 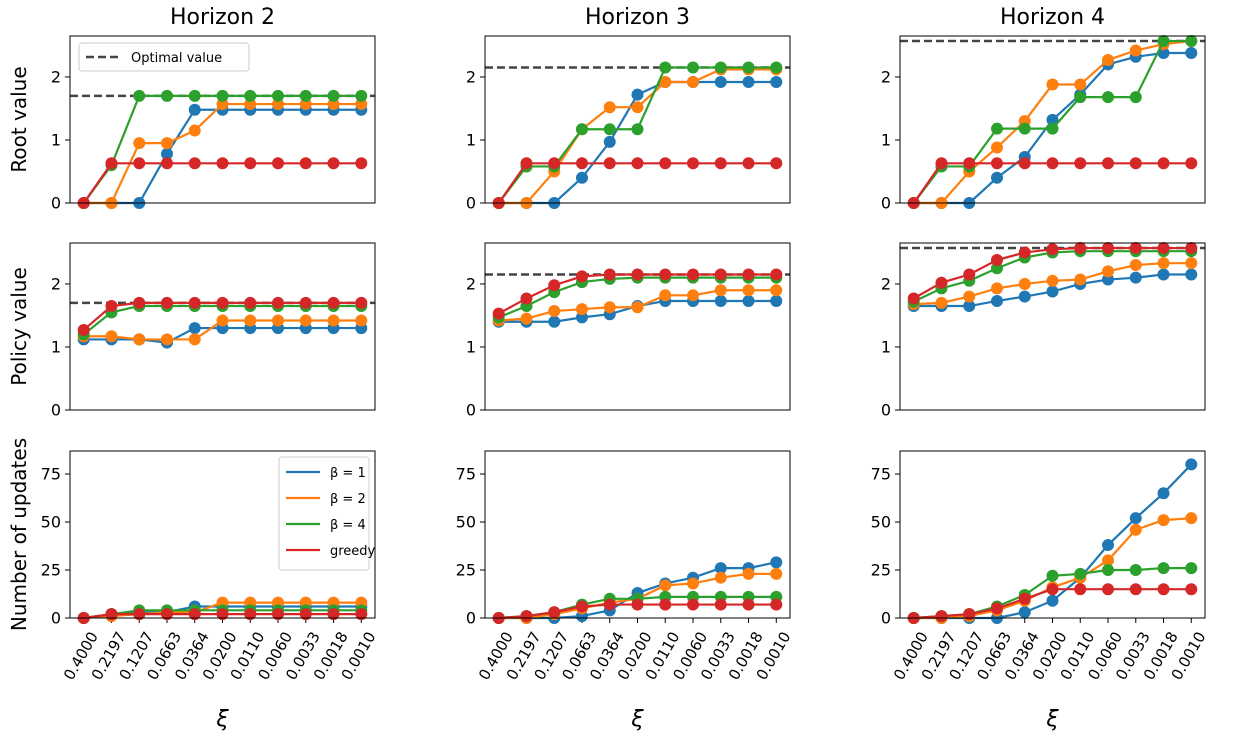 I want to click on row-label: Number of updates, so click(x=19, y=534).